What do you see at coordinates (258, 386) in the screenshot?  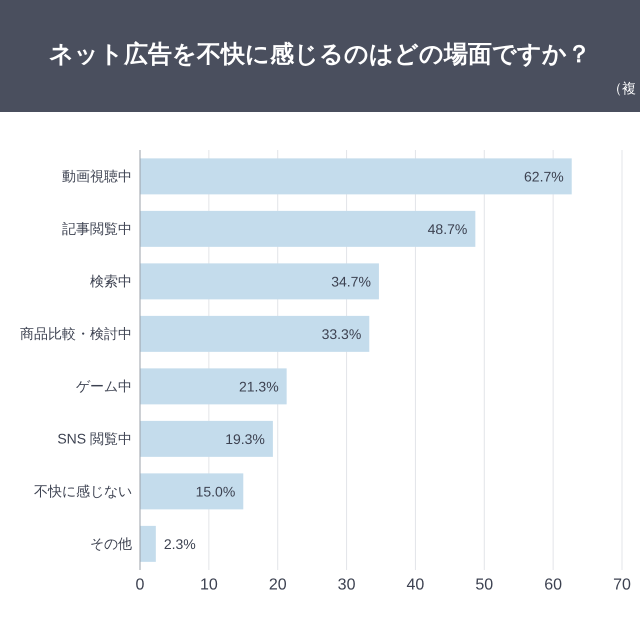 I see `data-label: 21.3%` at bounding box center [258, 386].